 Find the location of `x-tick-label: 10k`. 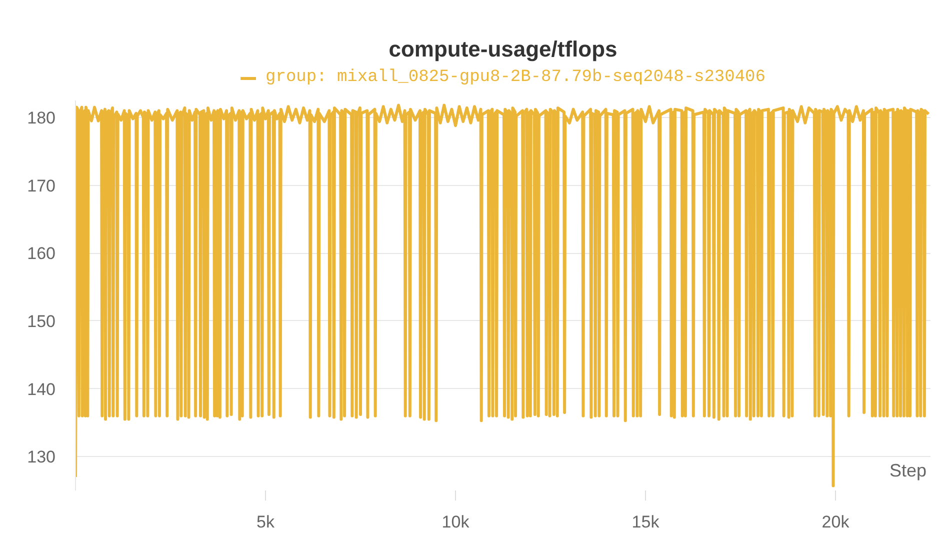

x-tick-label: 10k is located at coordinates (456, 522).